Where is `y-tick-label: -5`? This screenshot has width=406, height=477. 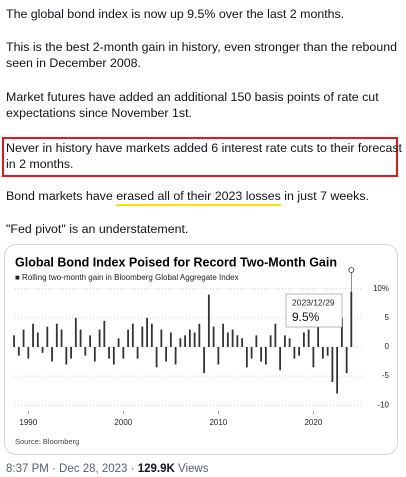
y-tick-label: -5 is located at coordinates (386, 375).